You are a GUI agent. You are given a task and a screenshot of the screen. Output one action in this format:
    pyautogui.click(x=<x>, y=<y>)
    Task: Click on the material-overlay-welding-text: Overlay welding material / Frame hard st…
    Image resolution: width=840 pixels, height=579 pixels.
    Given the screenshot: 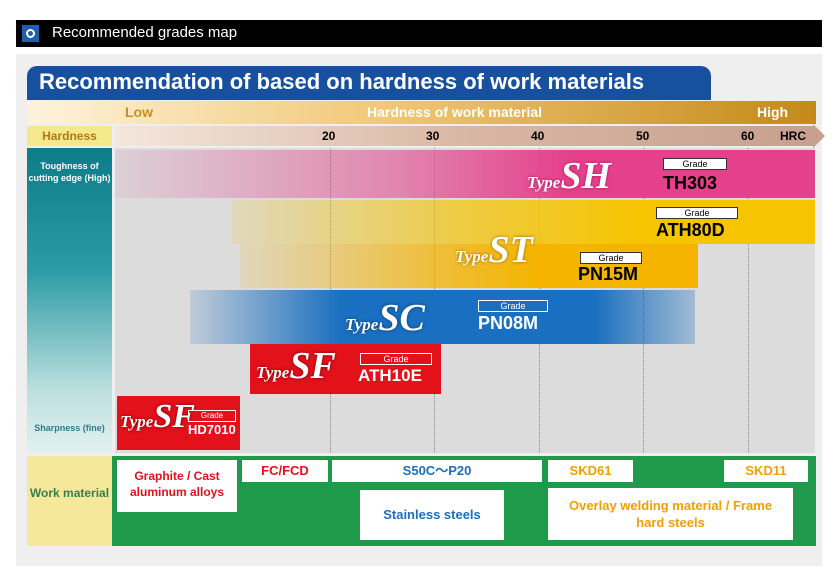 What is the action you would take?
    pyautogui.click(x=670, y=514)
    